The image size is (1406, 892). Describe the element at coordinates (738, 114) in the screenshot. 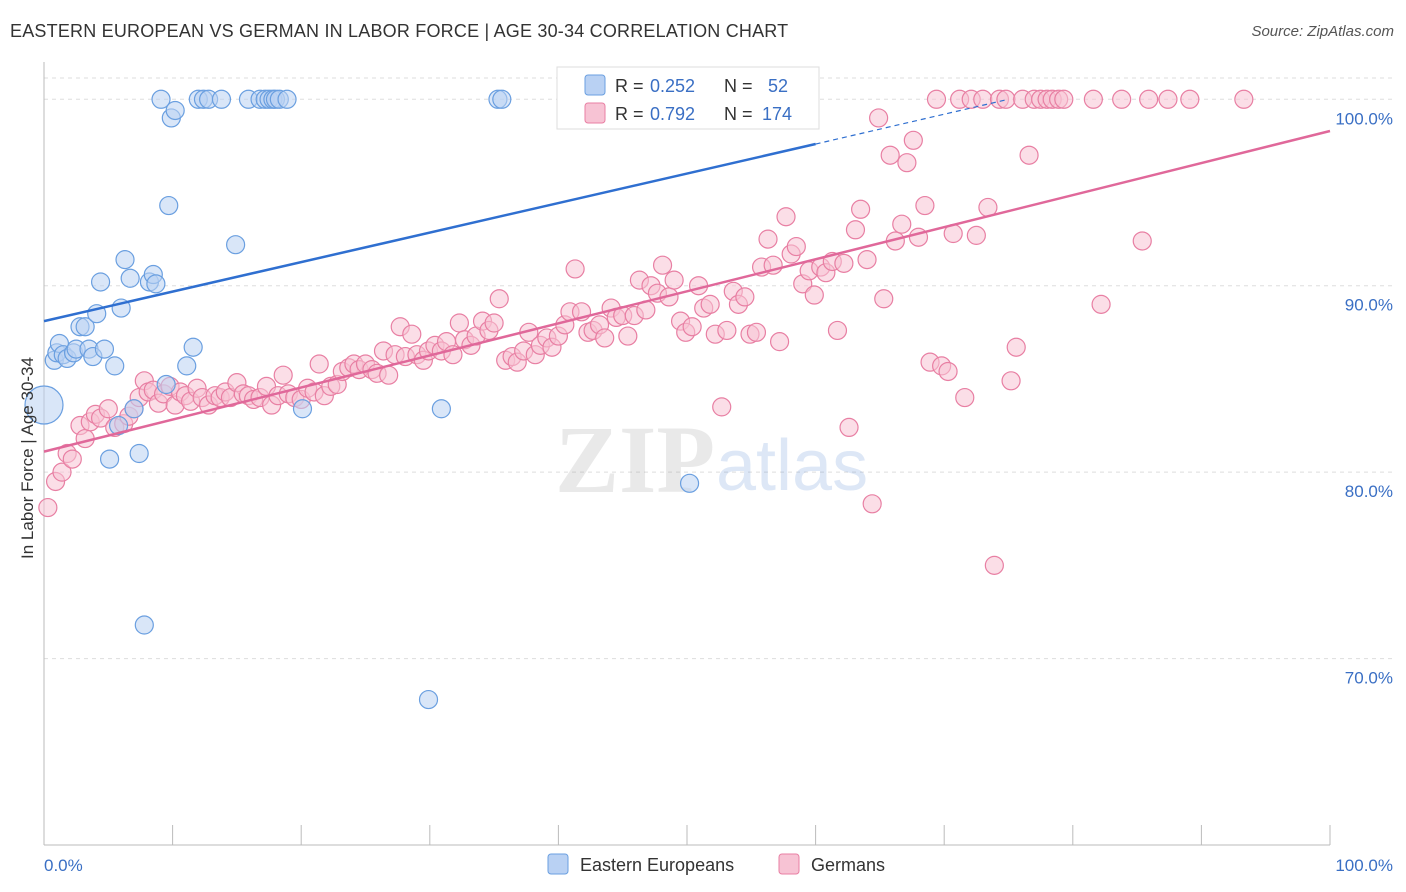

I see `legend-n-label-2: N =` at that location.